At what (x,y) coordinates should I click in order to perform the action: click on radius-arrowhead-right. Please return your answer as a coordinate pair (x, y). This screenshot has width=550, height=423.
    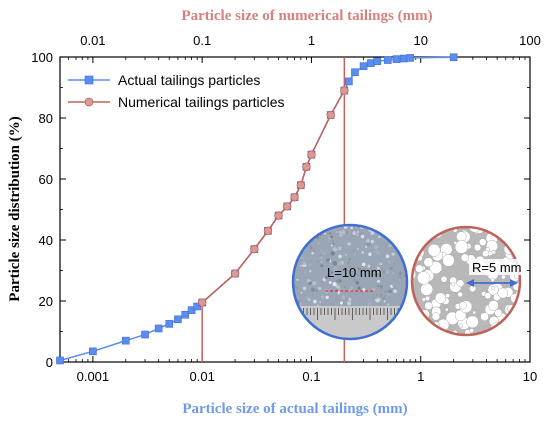
    Looking at the image, I should click on (514, 283).